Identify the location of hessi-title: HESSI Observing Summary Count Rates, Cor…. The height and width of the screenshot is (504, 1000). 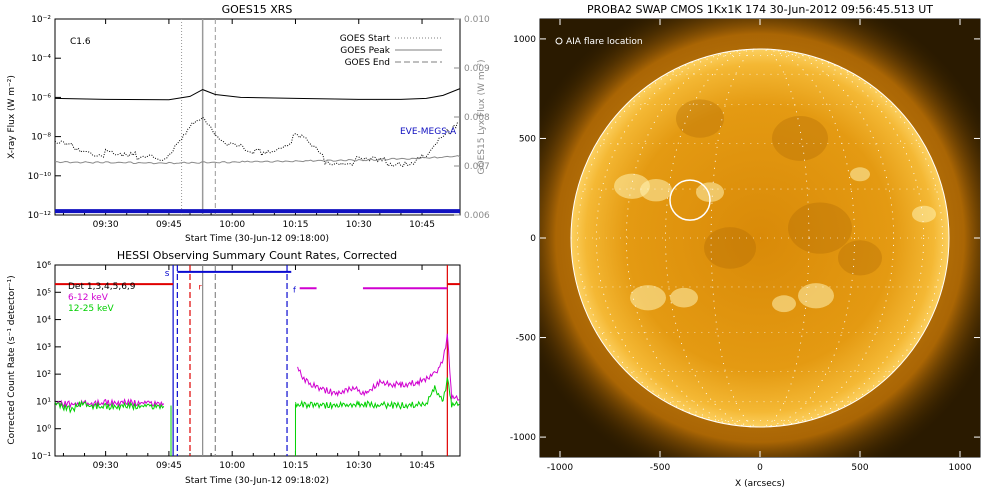
(257, 255).